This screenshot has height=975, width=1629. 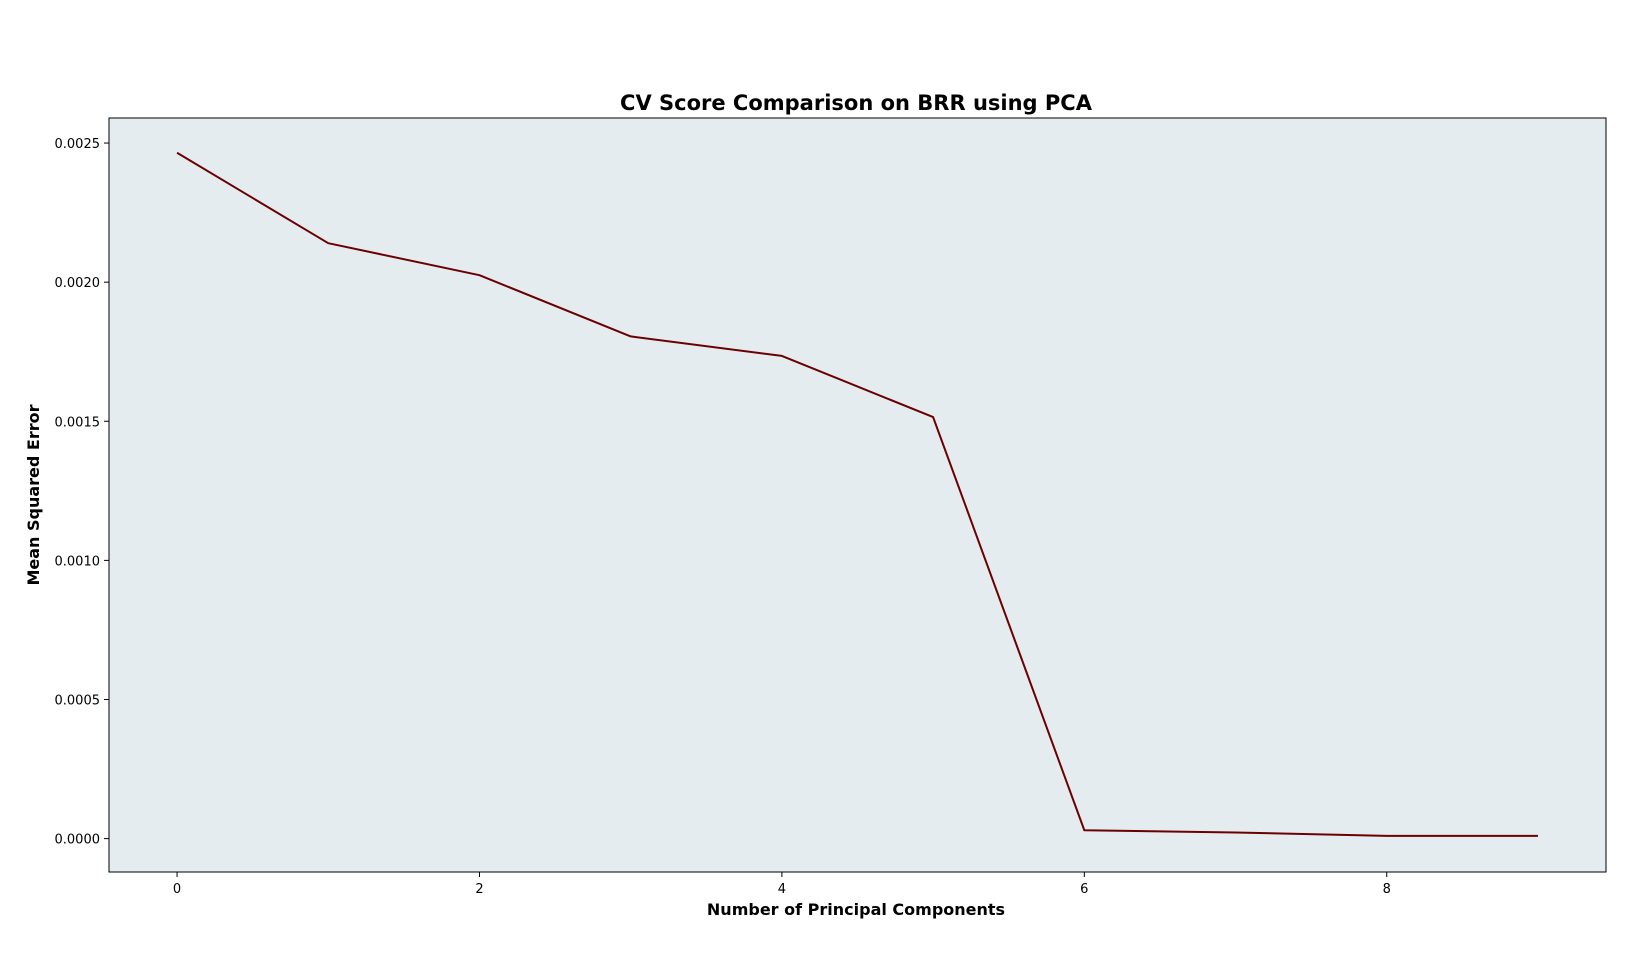 I want to click on y-tick-label: 0.0015, so click(x=78, y=422).